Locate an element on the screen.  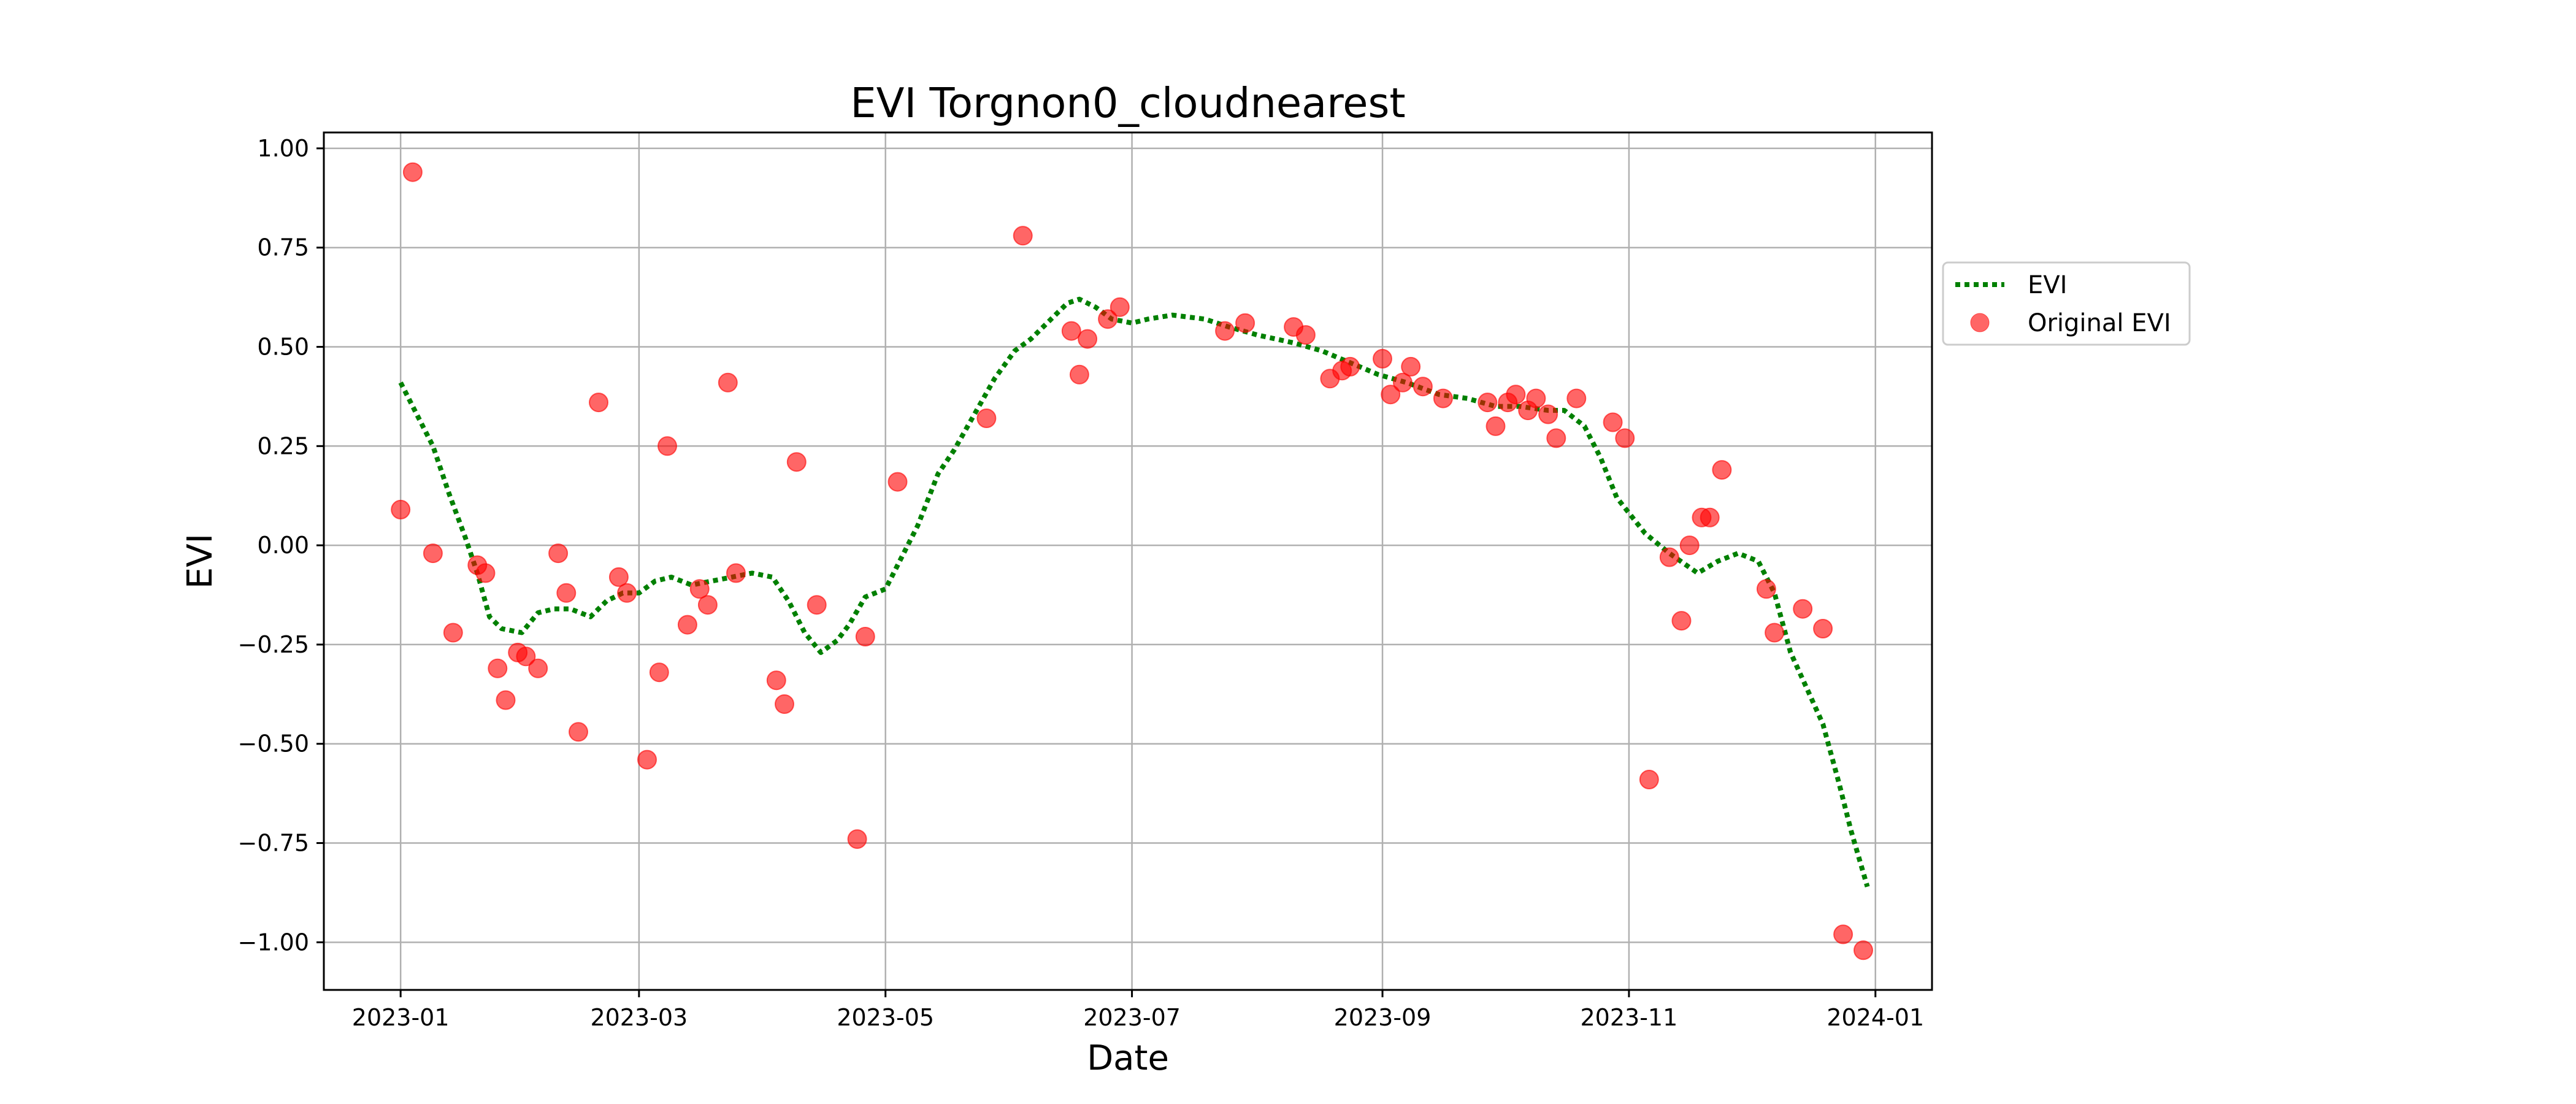
y-tick-label: −0.75 is located at coordinates (273, 843).